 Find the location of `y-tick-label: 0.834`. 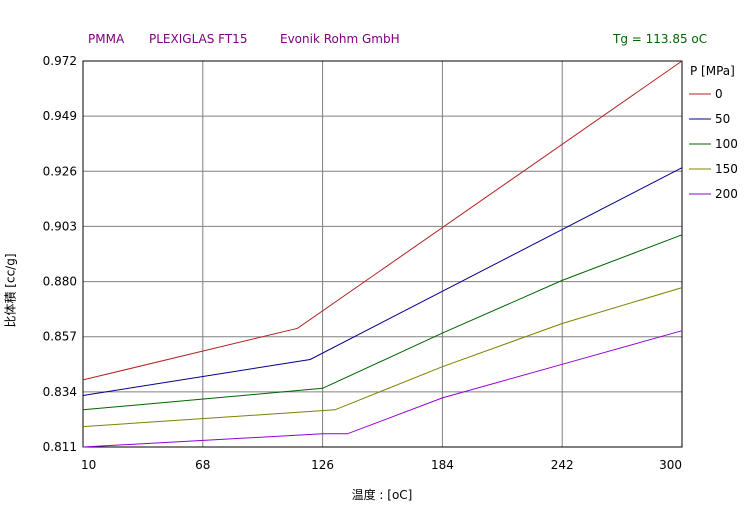

y-tick-label: 0.834 is located at coordinates (60, 392).